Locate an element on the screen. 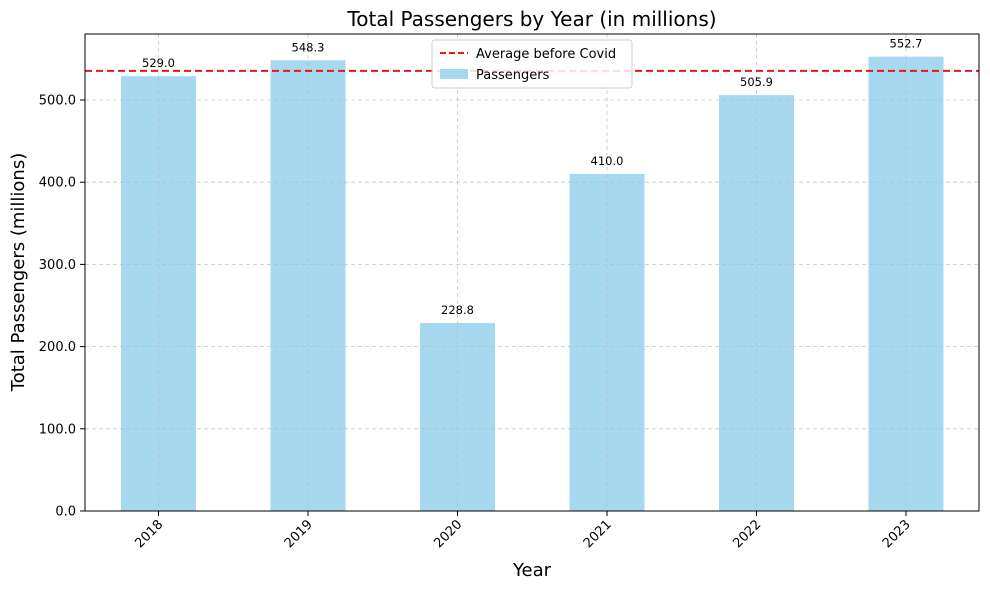  data-label-2019: 548.3 is located at coordinates (308, 47).